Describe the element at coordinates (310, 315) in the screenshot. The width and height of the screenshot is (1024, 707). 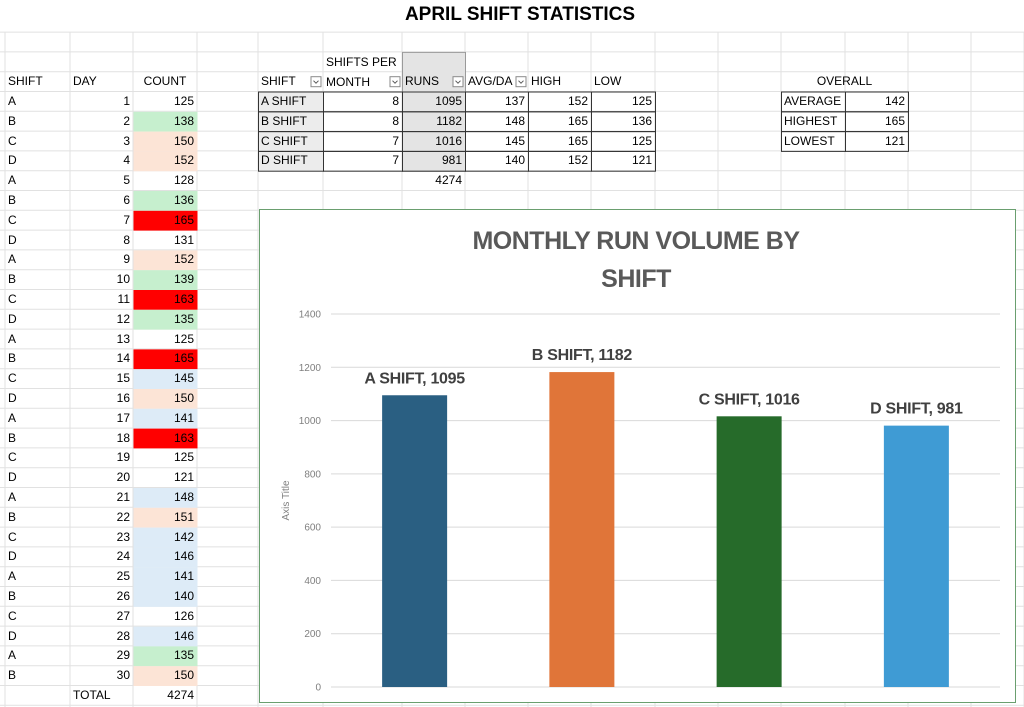
I see `y-tick-label: 1400` at that location.